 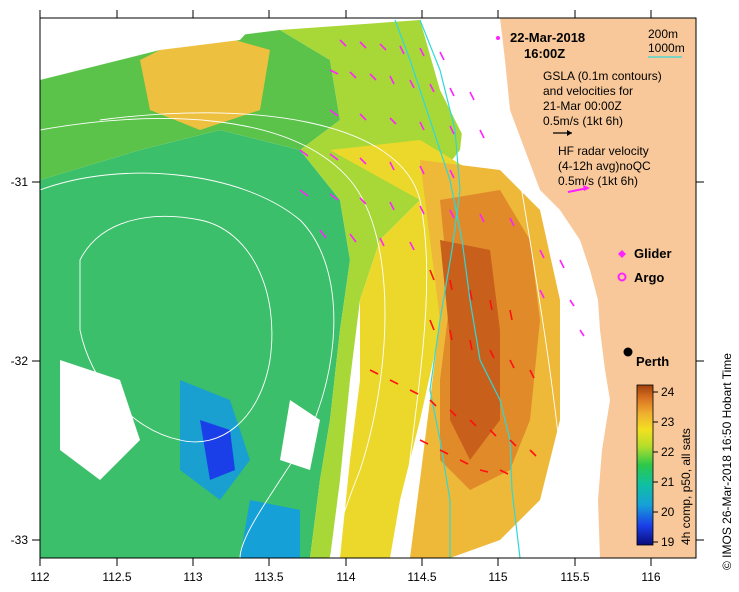 What do you see at coordinates (20, 361) in the screenshot?
I see `y-tick-label: -32` at bounding box center [20, 361].